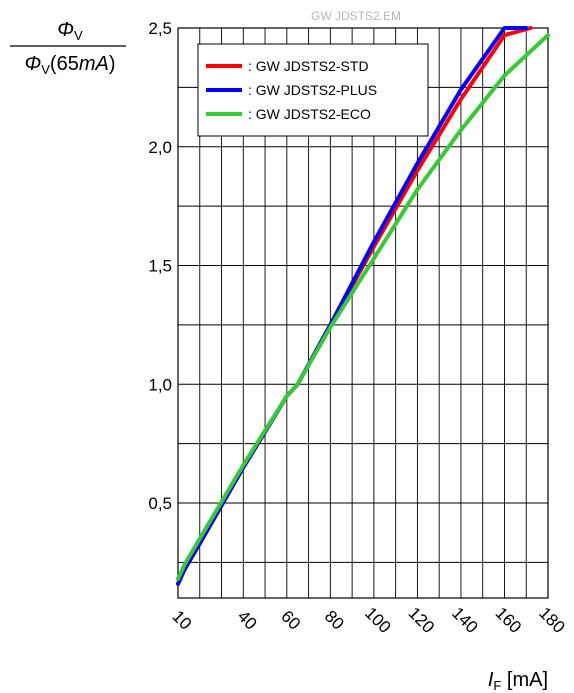 This screenshot has width=574, height=693. I want to click on y-label-denominator-unit: mA, so click(94, 64).